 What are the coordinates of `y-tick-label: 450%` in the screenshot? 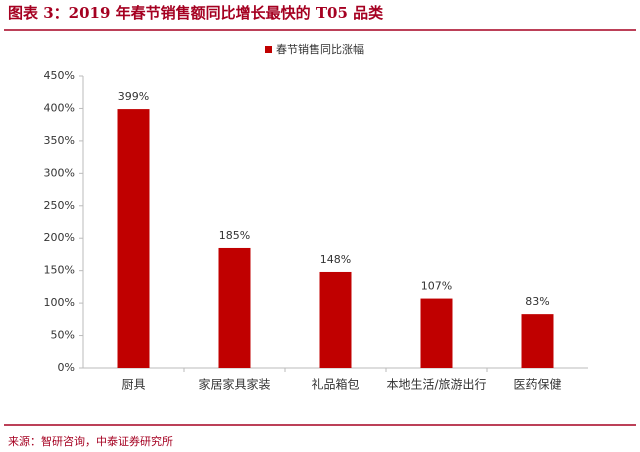 It's located at (59, 75).